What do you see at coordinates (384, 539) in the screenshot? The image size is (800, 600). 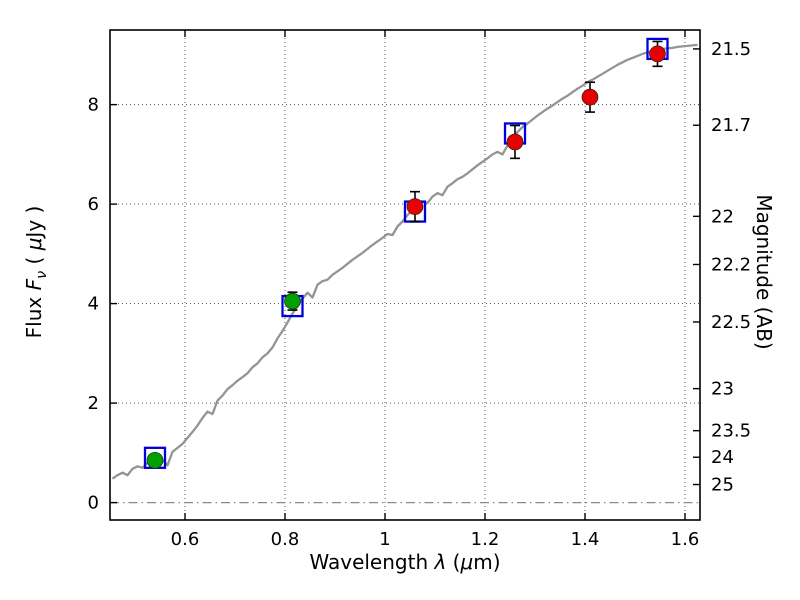 I see `x-tick-label: 1` at bounding box center [384, 539].